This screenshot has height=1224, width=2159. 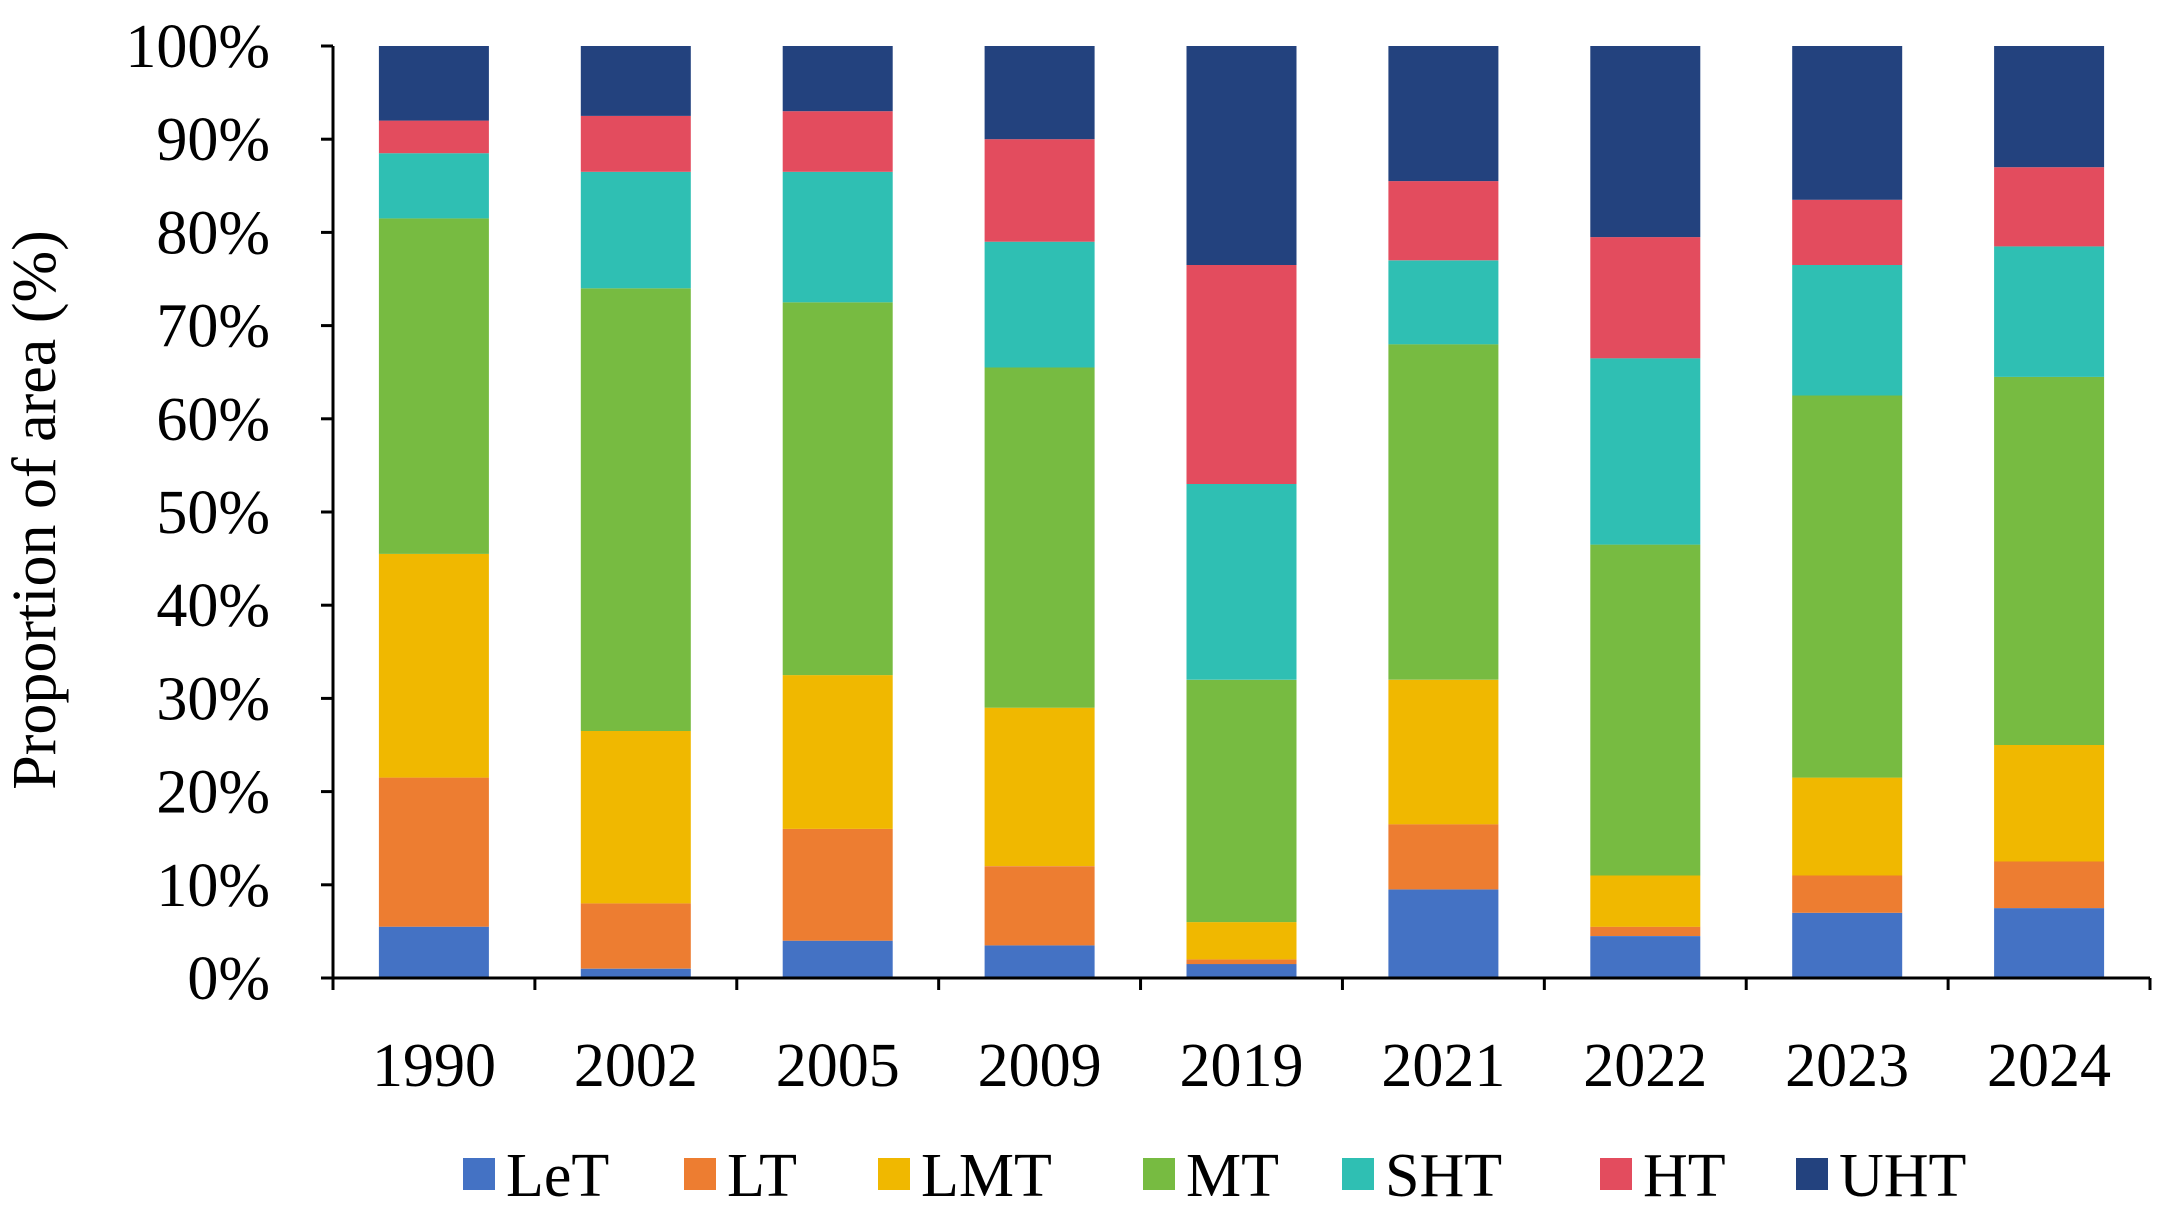 I want to click on legend-swatch-LT, so click(x=700, y=1174).